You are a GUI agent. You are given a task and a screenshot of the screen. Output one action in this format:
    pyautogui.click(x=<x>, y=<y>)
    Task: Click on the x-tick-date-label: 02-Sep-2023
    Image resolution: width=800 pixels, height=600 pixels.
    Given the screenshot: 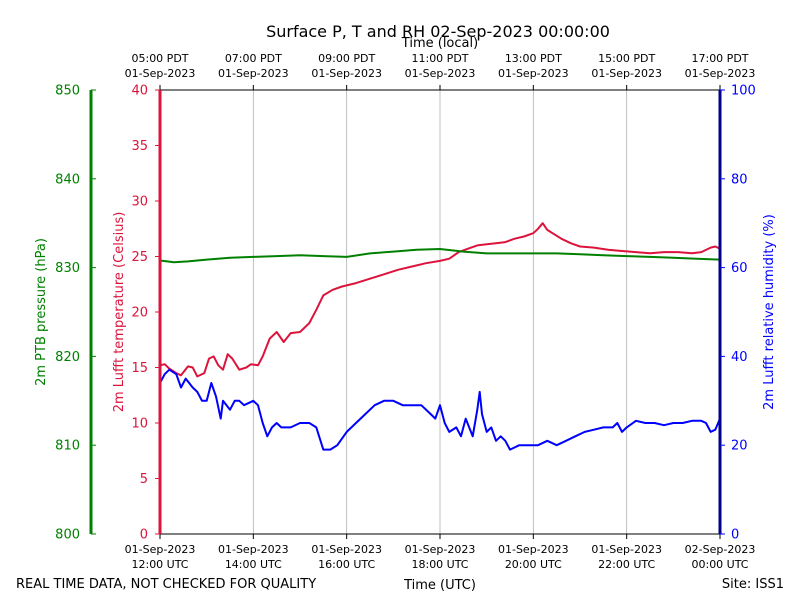 What is the action you would take?
    pyautogui.click(x=720, y=549)
    